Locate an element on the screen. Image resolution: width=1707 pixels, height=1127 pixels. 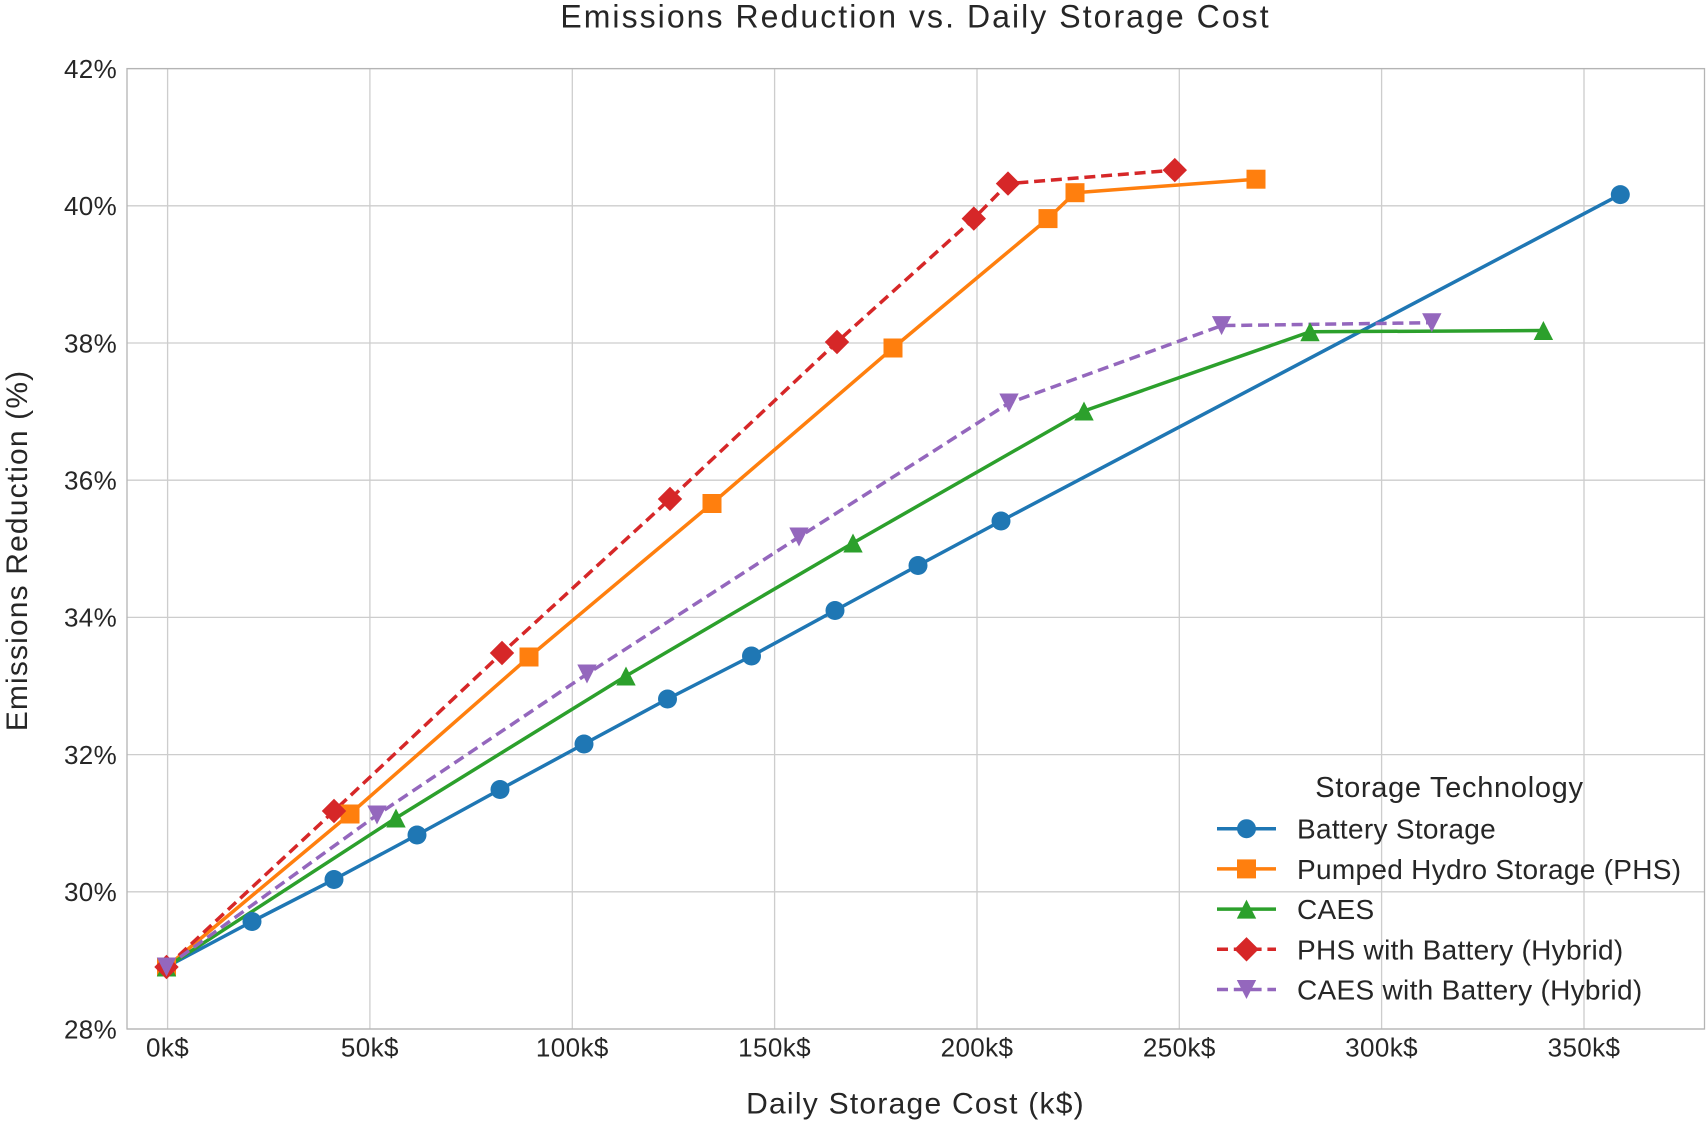
svg-text: 50k$ is located at coordinates (370, 1048).